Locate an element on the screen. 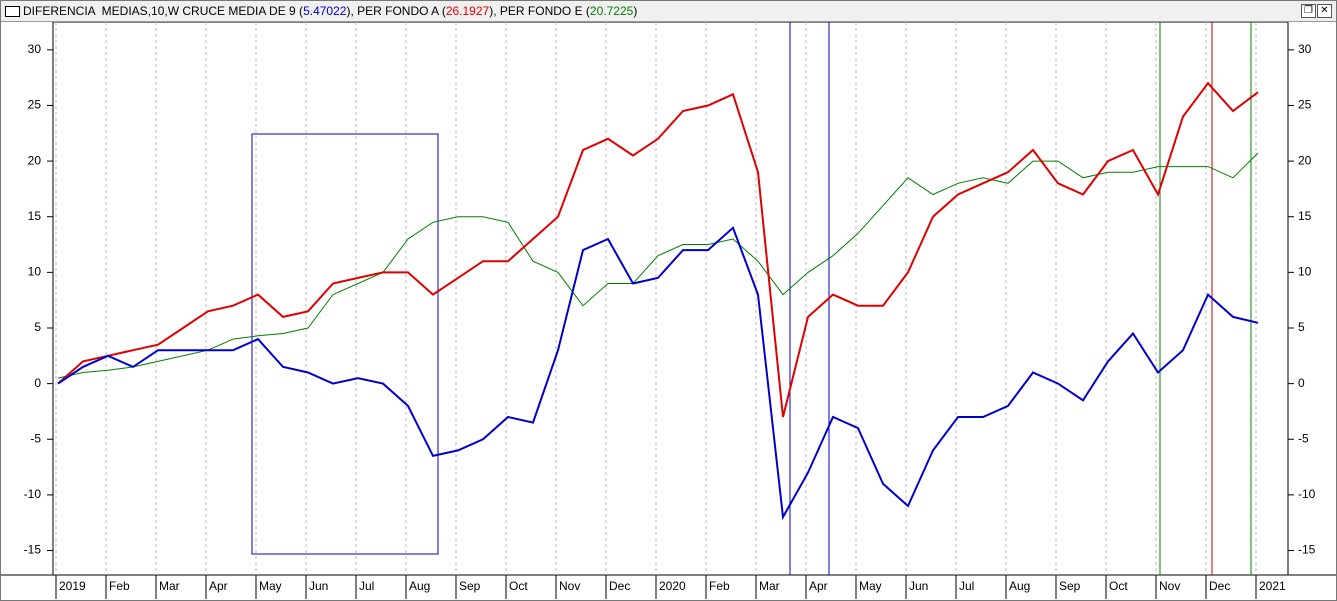 This screenshot has height=601, width=1337. y2-tick-label: 10 is located at coordinates (1305, 272).